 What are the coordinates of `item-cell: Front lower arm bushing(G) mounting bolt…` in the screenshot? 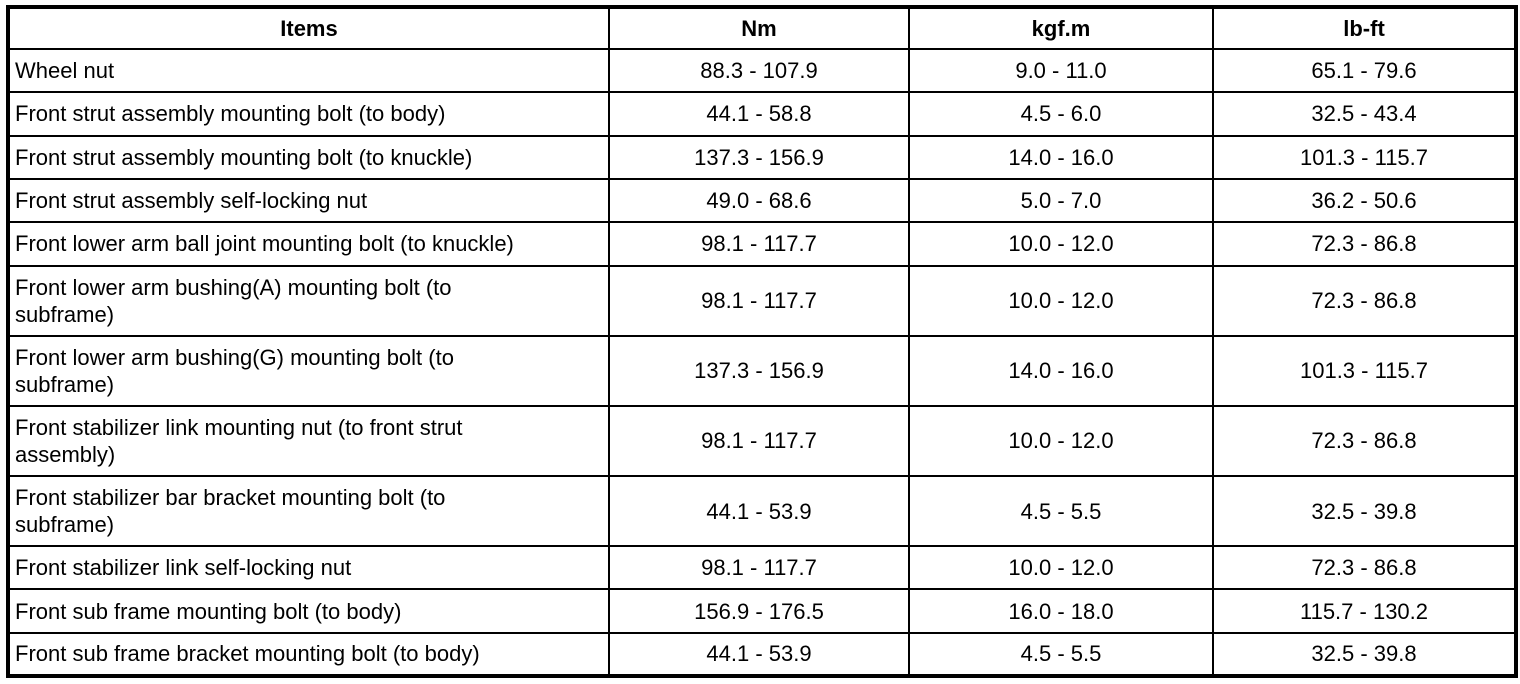 It's located at (308, 370).